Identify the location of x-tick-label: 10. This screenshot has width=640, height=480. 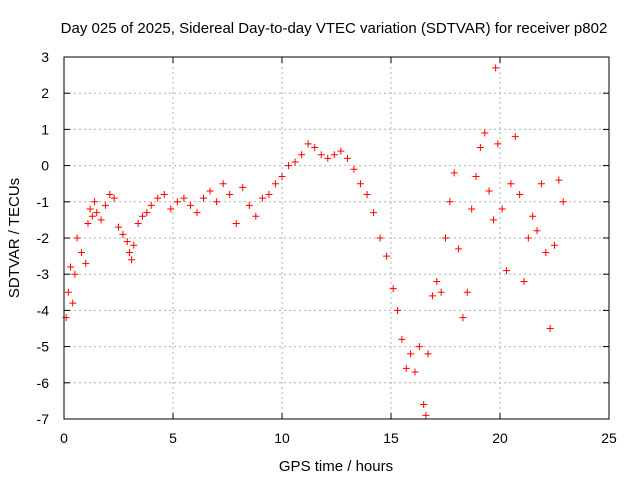
(282, 438).